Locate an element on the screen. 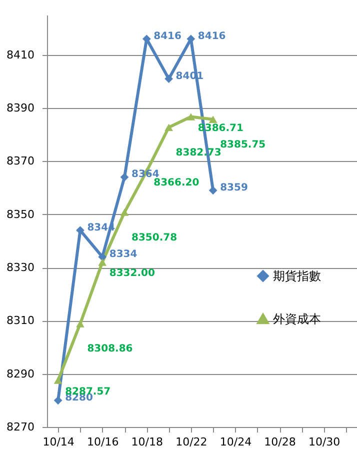 This screenshot has width=357, height=458. x-tick-label: 10/16 is located at coordinates (103, 442).